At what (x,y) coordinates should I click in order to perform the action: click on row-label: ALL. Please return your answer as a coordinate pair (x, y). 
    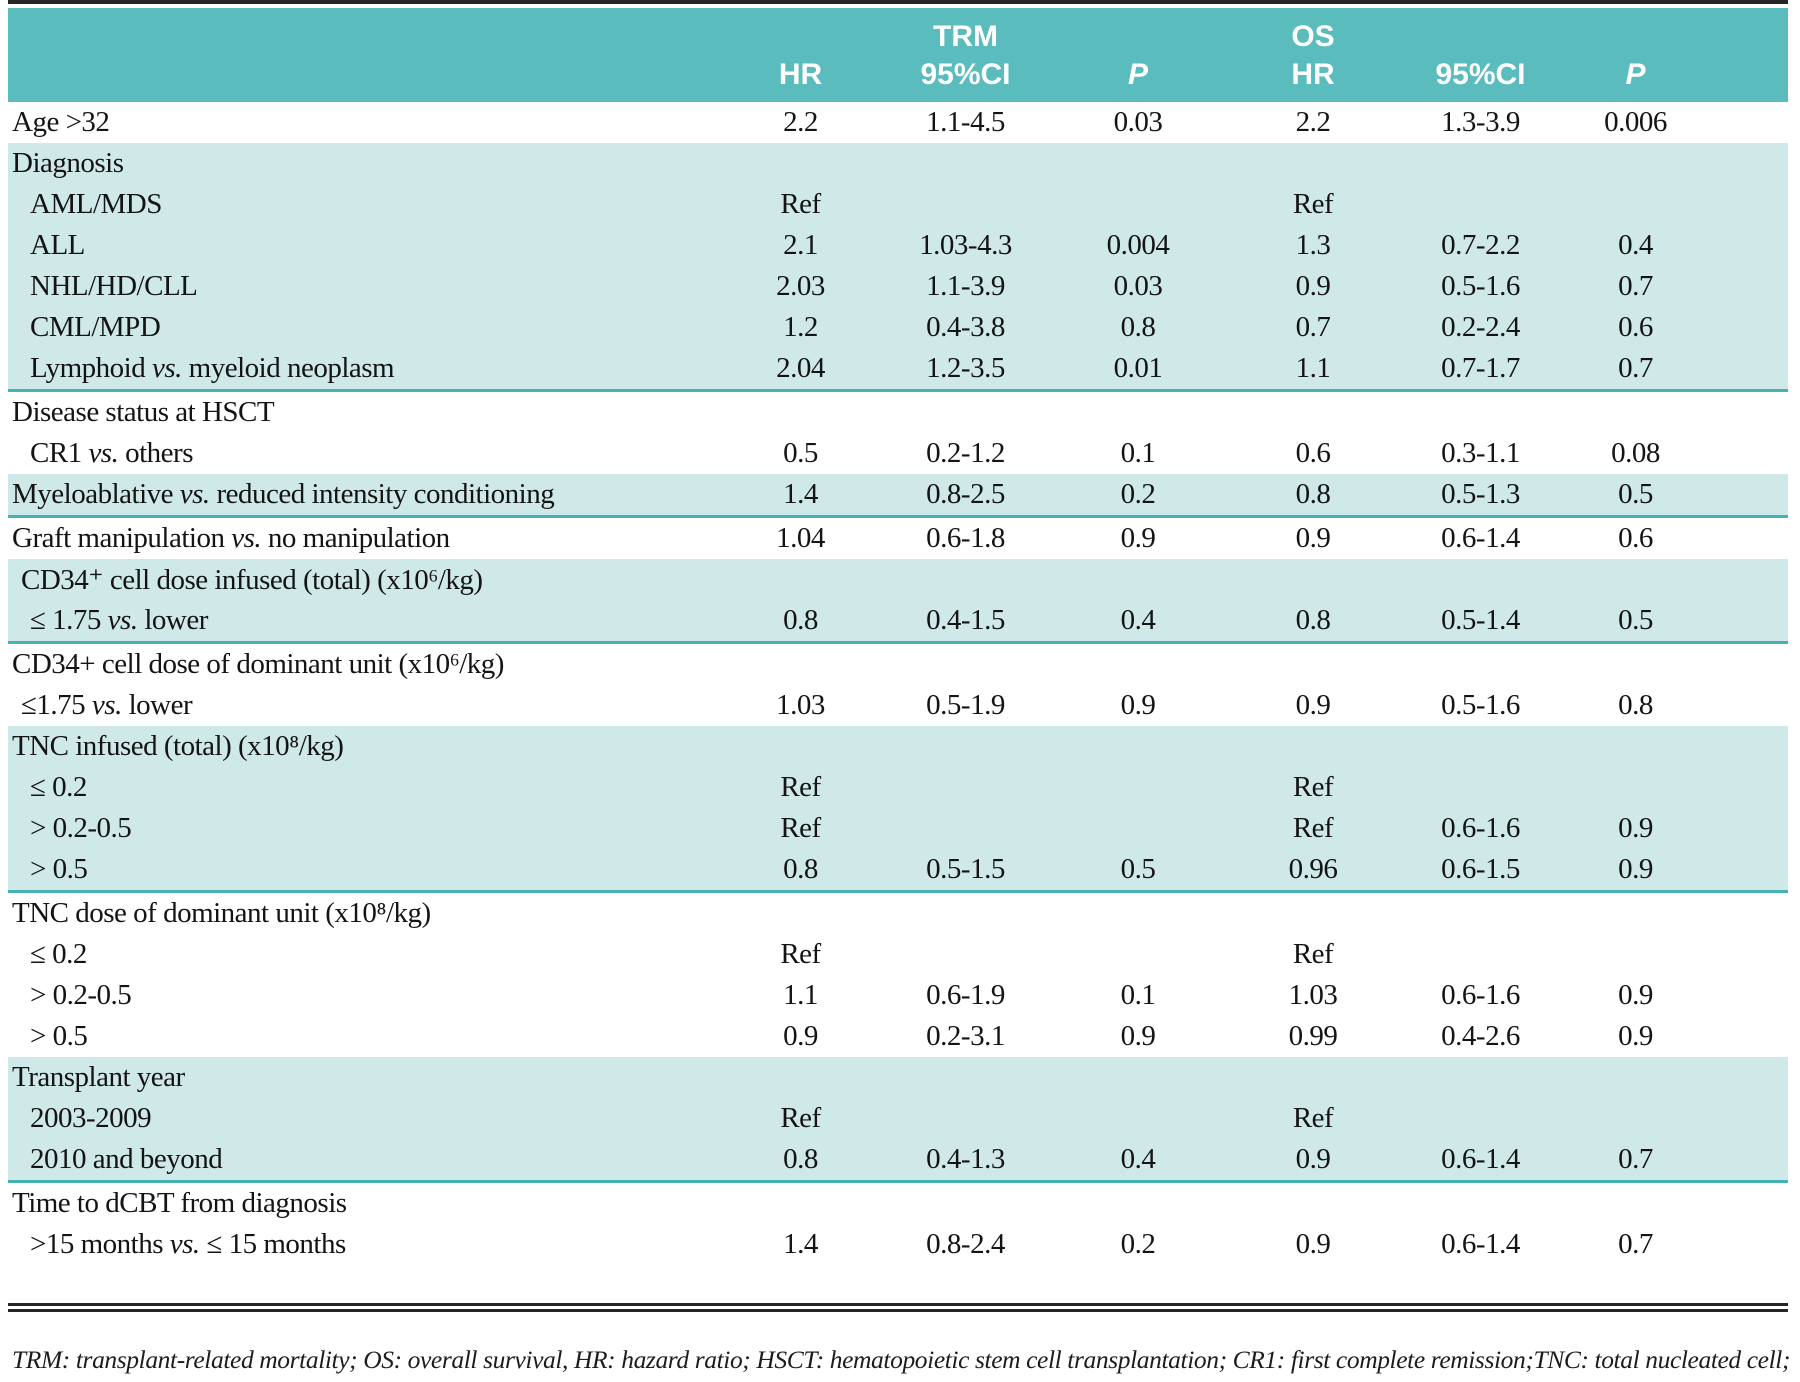
    Looking at the image, I should click on (363, 245).